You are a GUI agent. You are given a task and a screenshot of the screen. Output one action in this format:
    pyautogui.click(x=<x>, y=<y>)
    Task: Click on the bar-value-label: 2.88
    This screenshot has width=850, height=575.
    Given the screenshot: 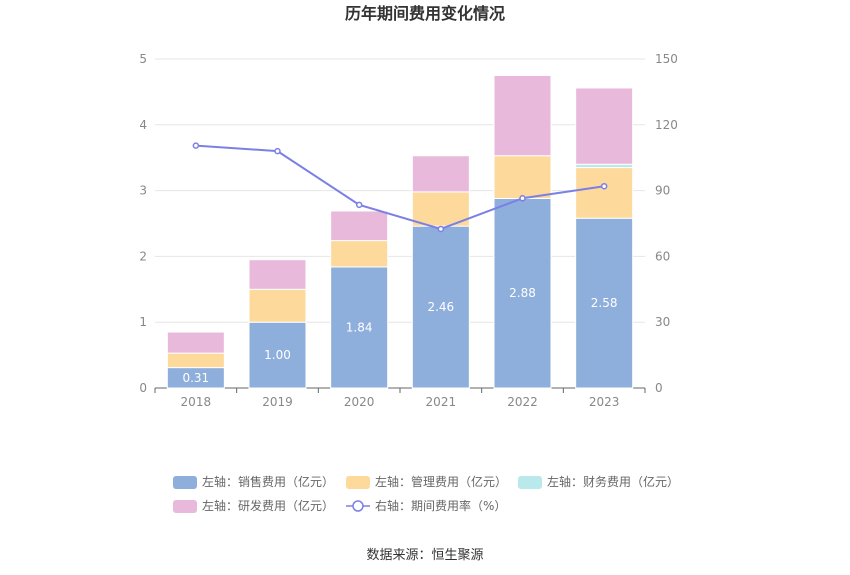 What is the action you would take?
    pyautogui.click(x=522, y=293)
    